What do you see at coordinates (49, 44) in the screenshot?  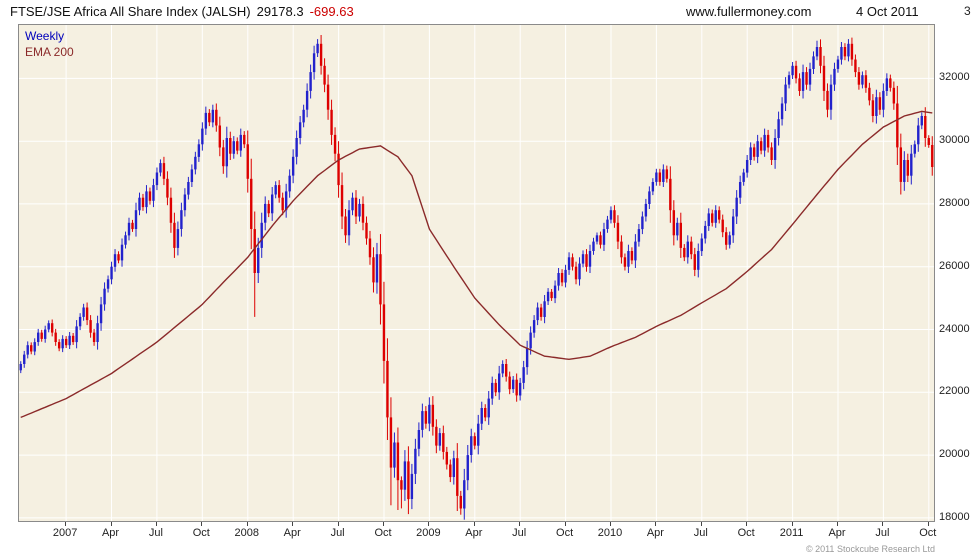 I see `chart-legend: Weekly EMA 200` at bounding box center [49, 44].